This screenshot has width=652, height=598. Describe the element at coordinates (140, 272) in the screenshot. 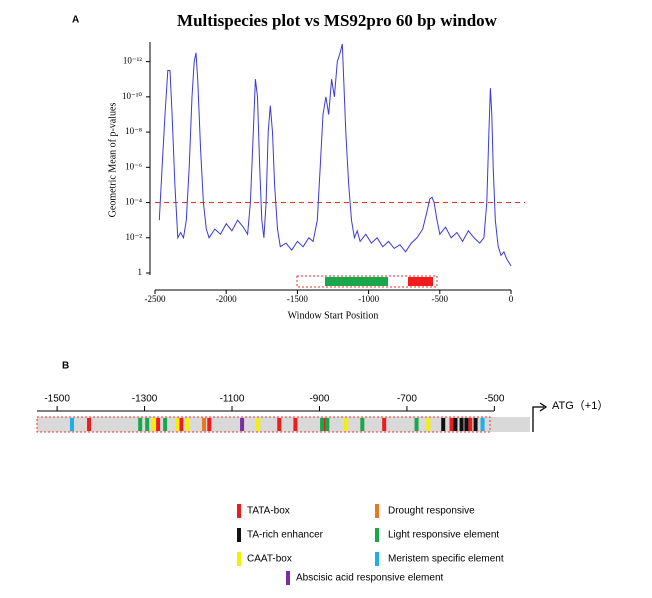

I see `y-tick-label: 1` at that location.